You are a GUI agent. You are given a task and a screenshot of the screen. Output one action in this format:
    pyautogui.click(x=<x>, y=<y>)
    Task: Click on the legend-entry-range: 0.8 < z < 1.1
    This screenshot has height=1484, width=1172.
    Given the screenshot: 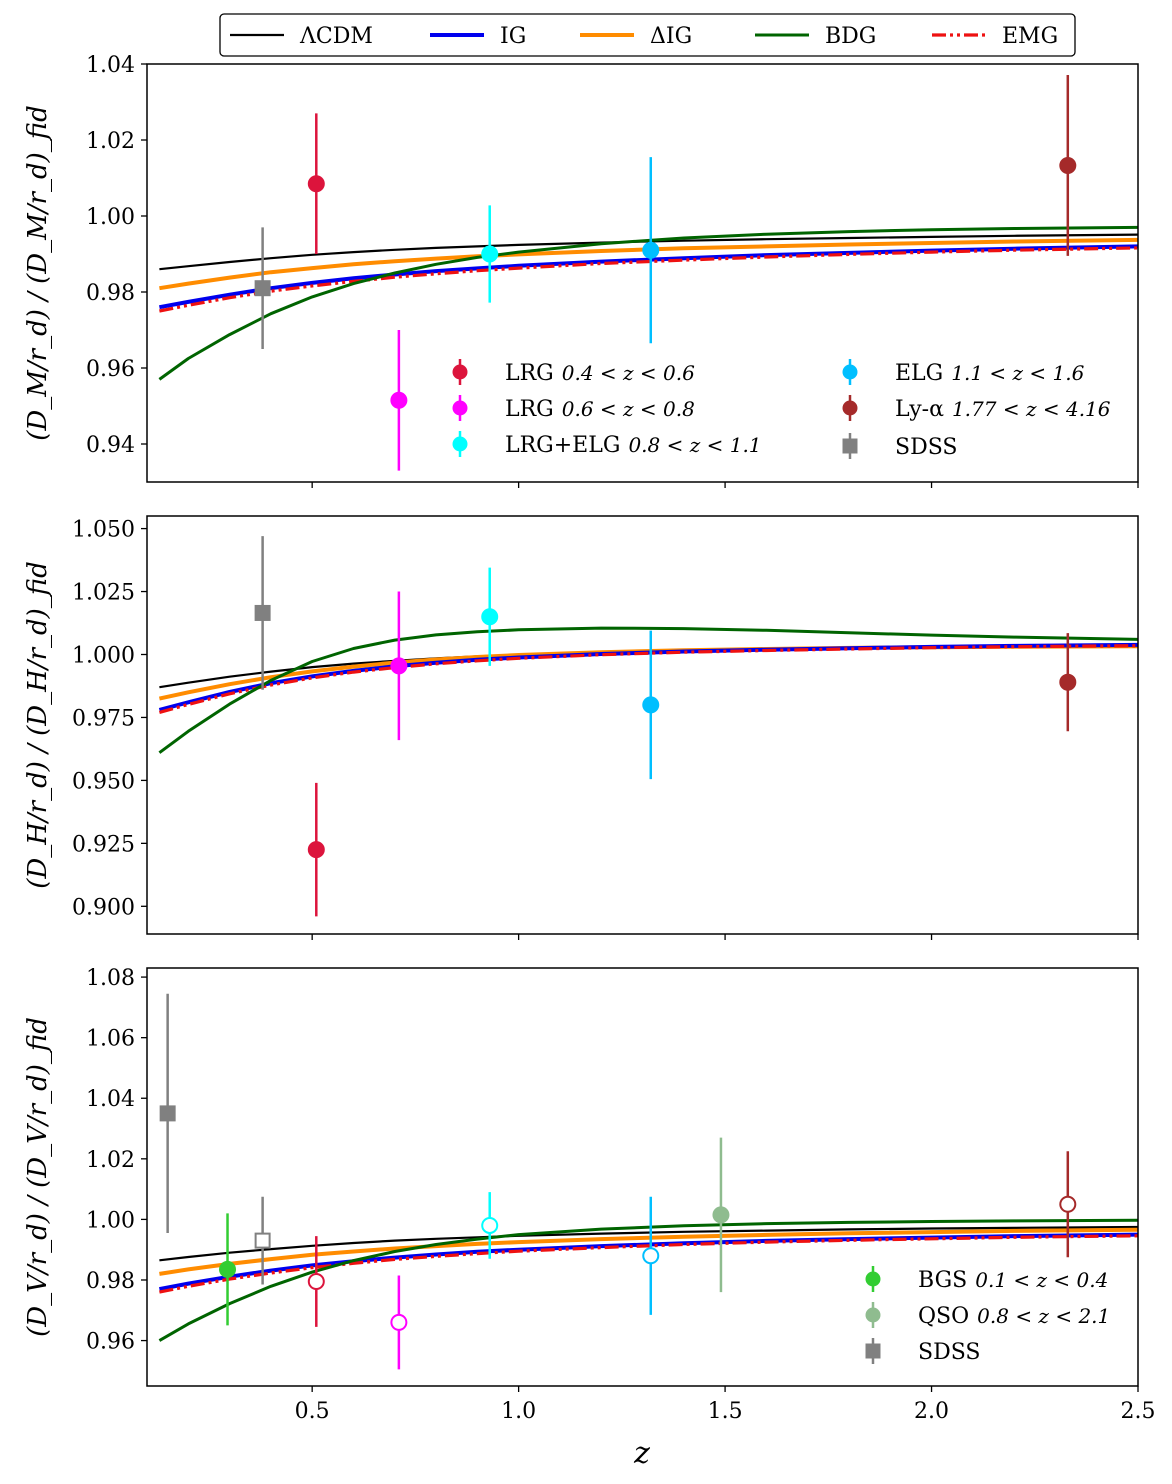 What is the action you would take?
    pyautogui.click(x=694, y=445)
    